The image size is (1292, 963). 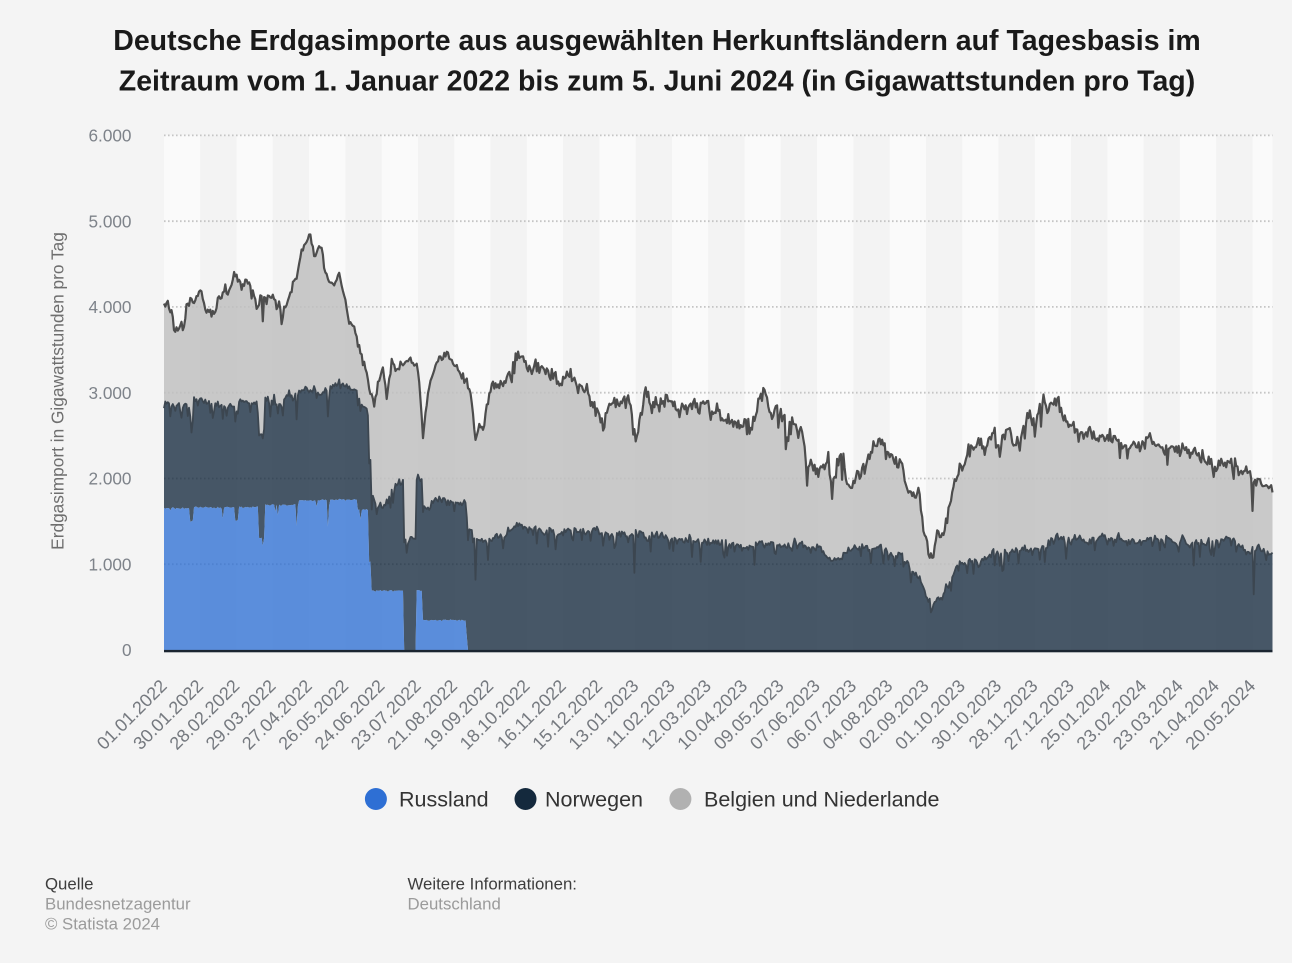 I want to click on svg-text:Erdgasimport in Gigawattstunde: Erdgasimport in Gigawattstunden pro Tag, so click(x=58, y=391).